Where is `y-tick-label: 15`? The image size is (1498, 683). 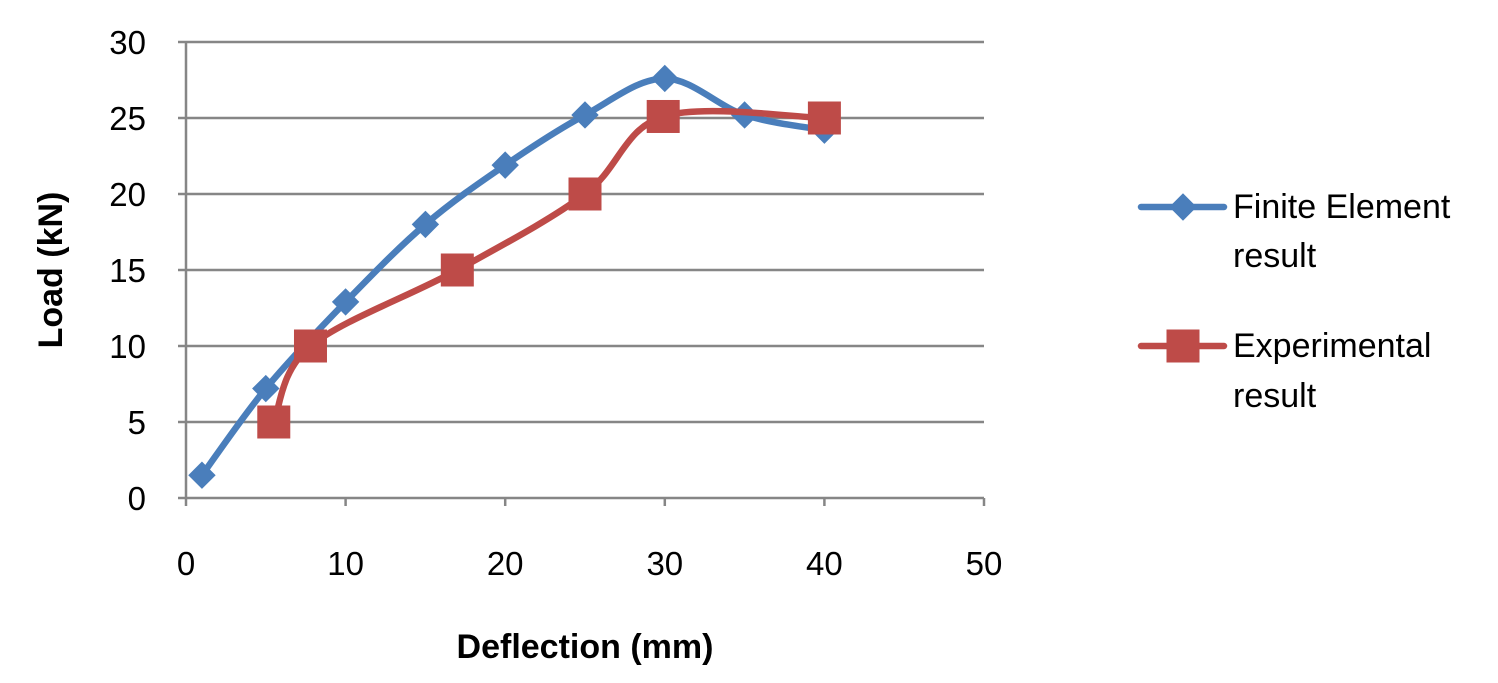 y-tick-label: 15 is located at coordinates (127, 270).